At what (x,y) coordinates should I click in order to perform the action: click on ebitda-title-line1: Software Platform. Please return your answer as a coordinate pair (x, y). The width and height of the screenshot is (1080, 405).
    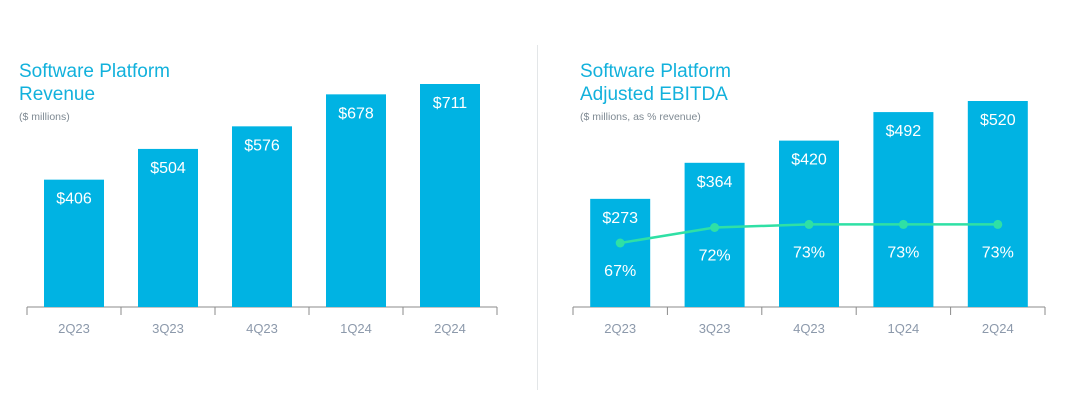
    Looking at the image, I should click on (655, 71).